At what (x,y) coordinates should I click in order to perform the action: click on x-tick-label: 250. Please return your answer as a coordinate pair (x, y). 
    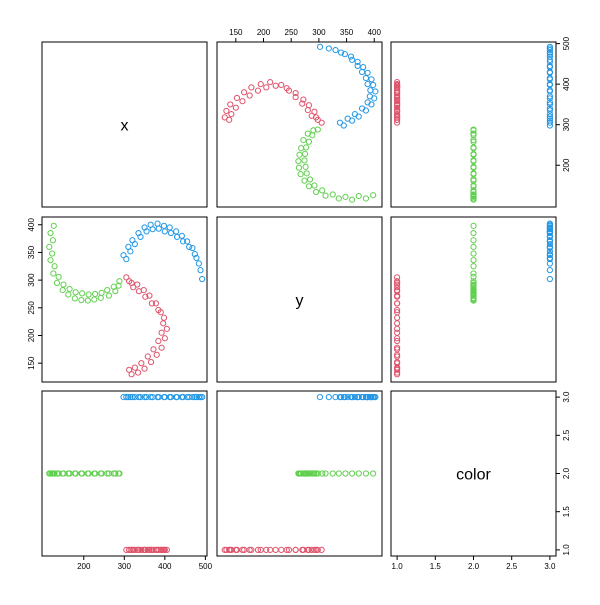
    Looking at the image, I should click on (292, 32).